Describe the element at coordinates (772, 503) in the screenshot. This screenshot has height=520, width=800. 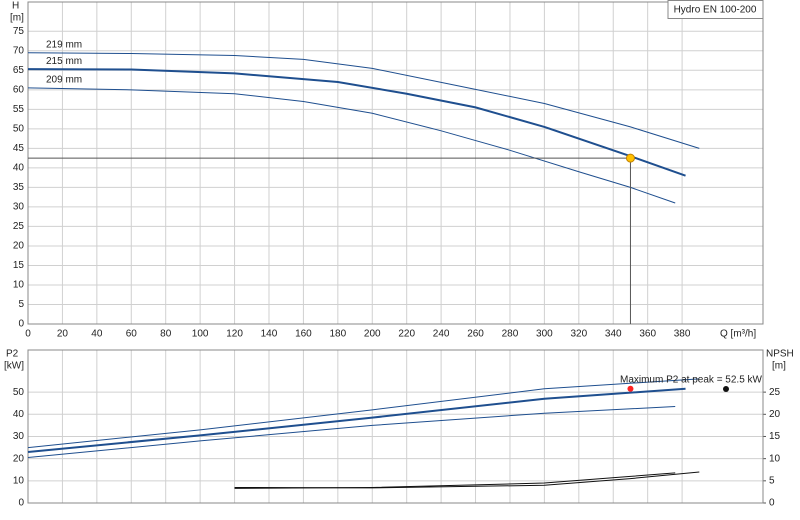
I see `y2-tick-label: 0` at that location.